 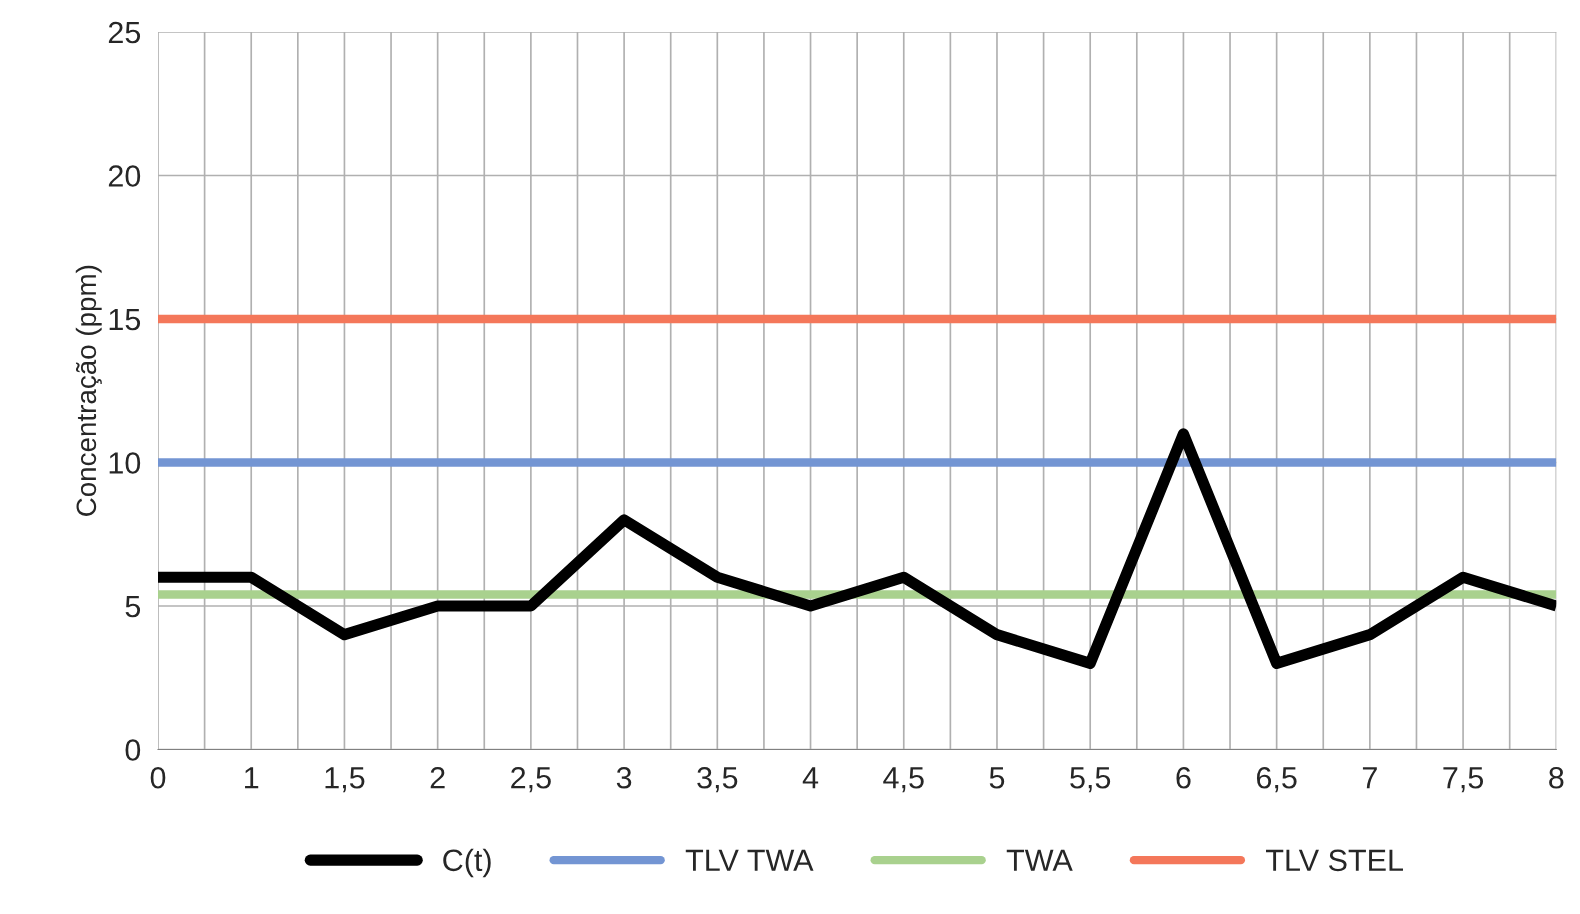 What do you see at coordinates (1039, 860) in the screenshot?
I see `legend-label: TWA` at bounding box center [1039, 860].